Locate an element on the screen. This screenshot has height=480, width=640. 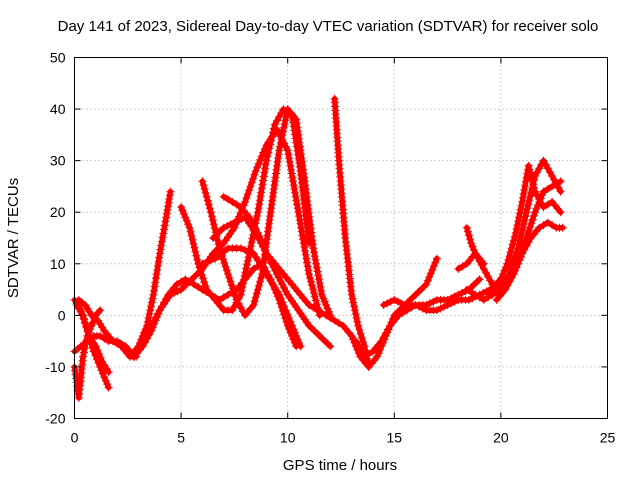
x-axis-label: GPS time / hours is located at coordinates (340, 465).